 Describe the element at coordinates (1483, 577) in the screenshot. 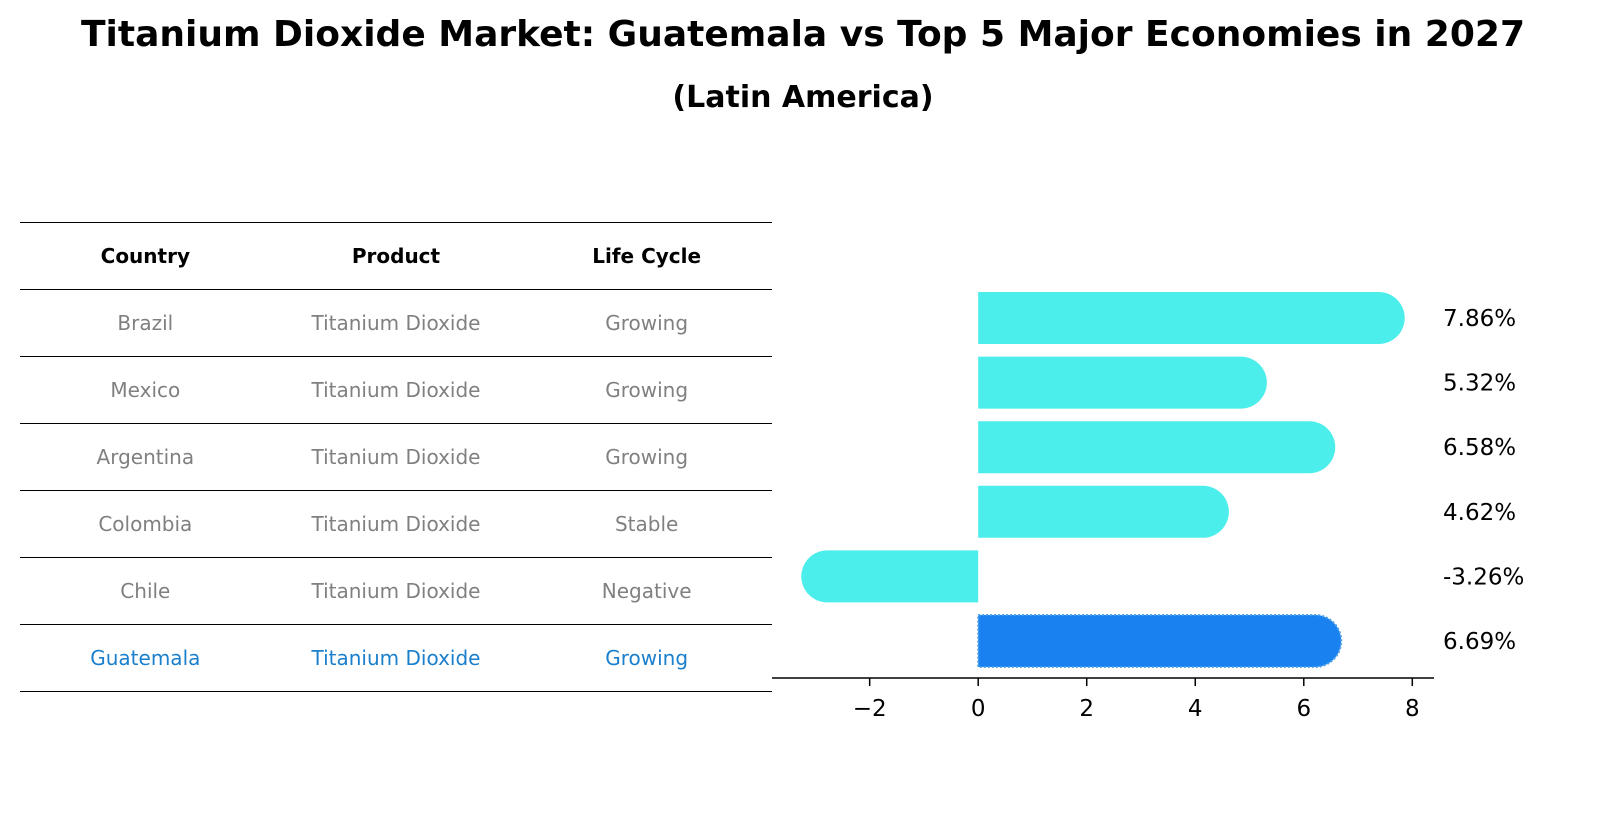

I see `data-label: -3.26%` at that location.